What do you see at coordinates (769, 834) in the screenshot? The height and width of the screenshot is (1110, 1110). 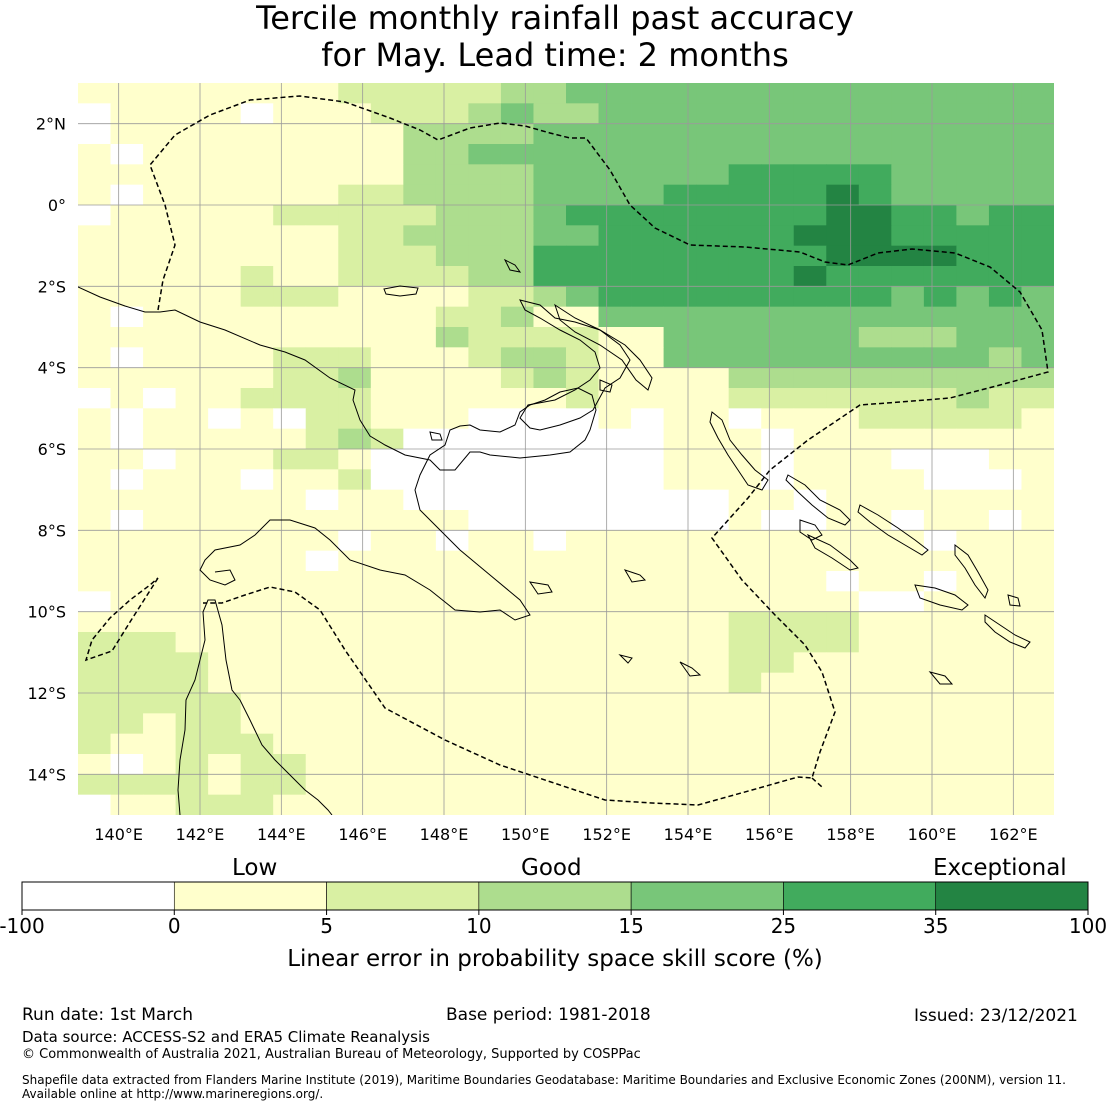 I see `x-tick-label: 156°E` at bounding box center [769, 834].